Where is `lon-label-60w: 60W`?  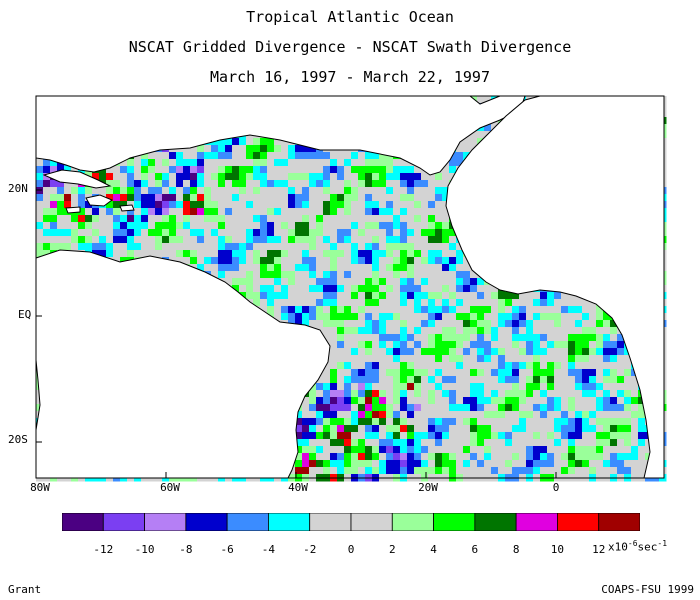 lon-label-60w: 60W is located at coordinates (170, 487).